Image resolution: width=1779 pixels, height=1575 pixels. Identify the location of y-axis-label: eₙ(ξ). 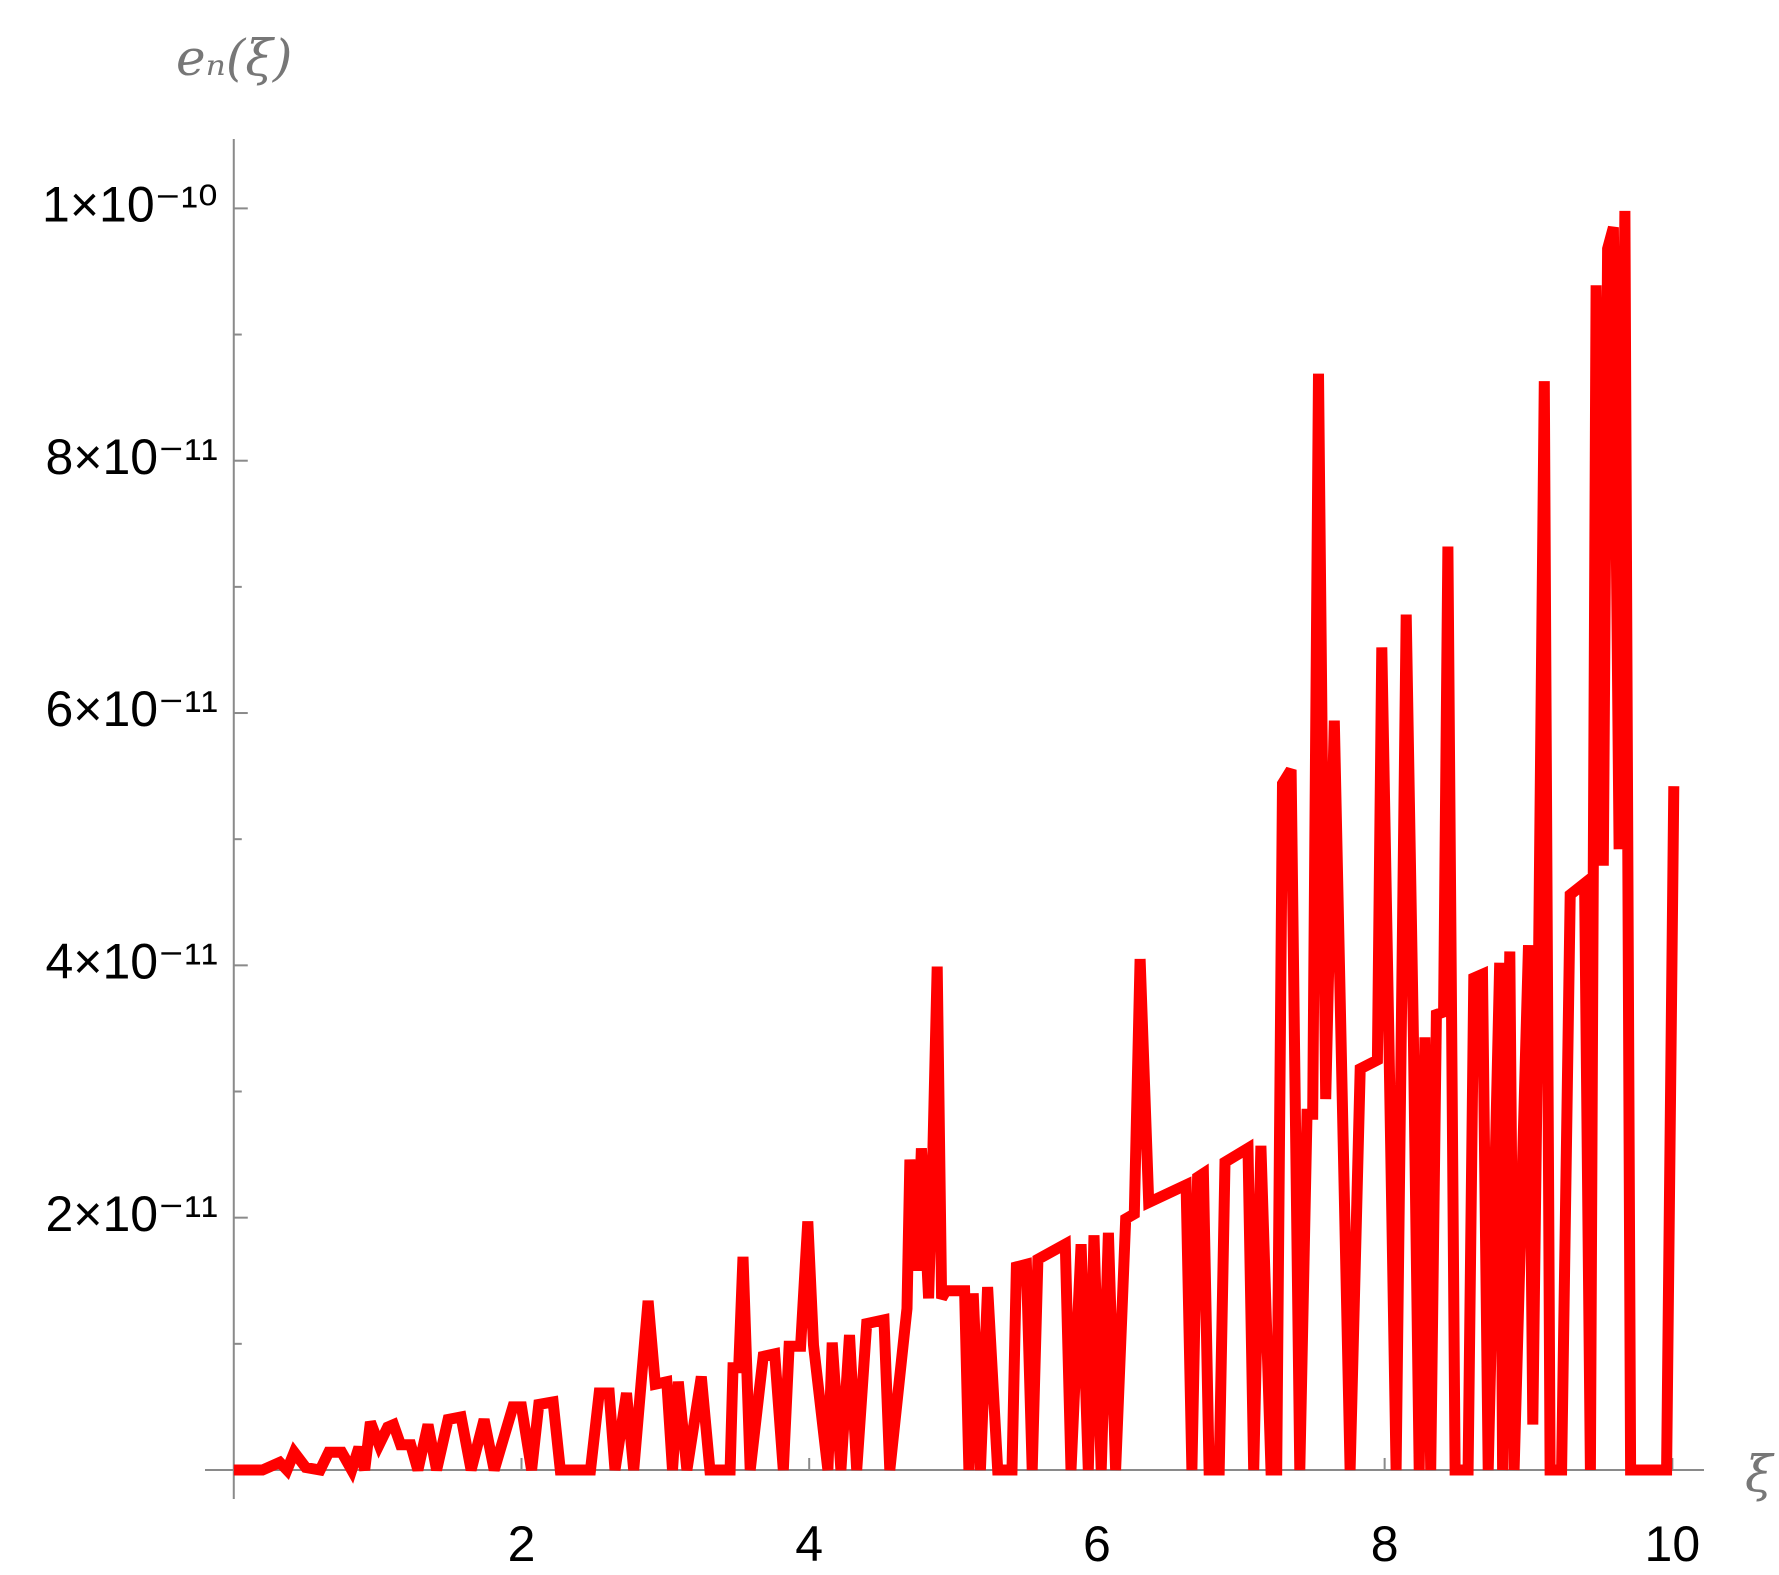
(234, 58).